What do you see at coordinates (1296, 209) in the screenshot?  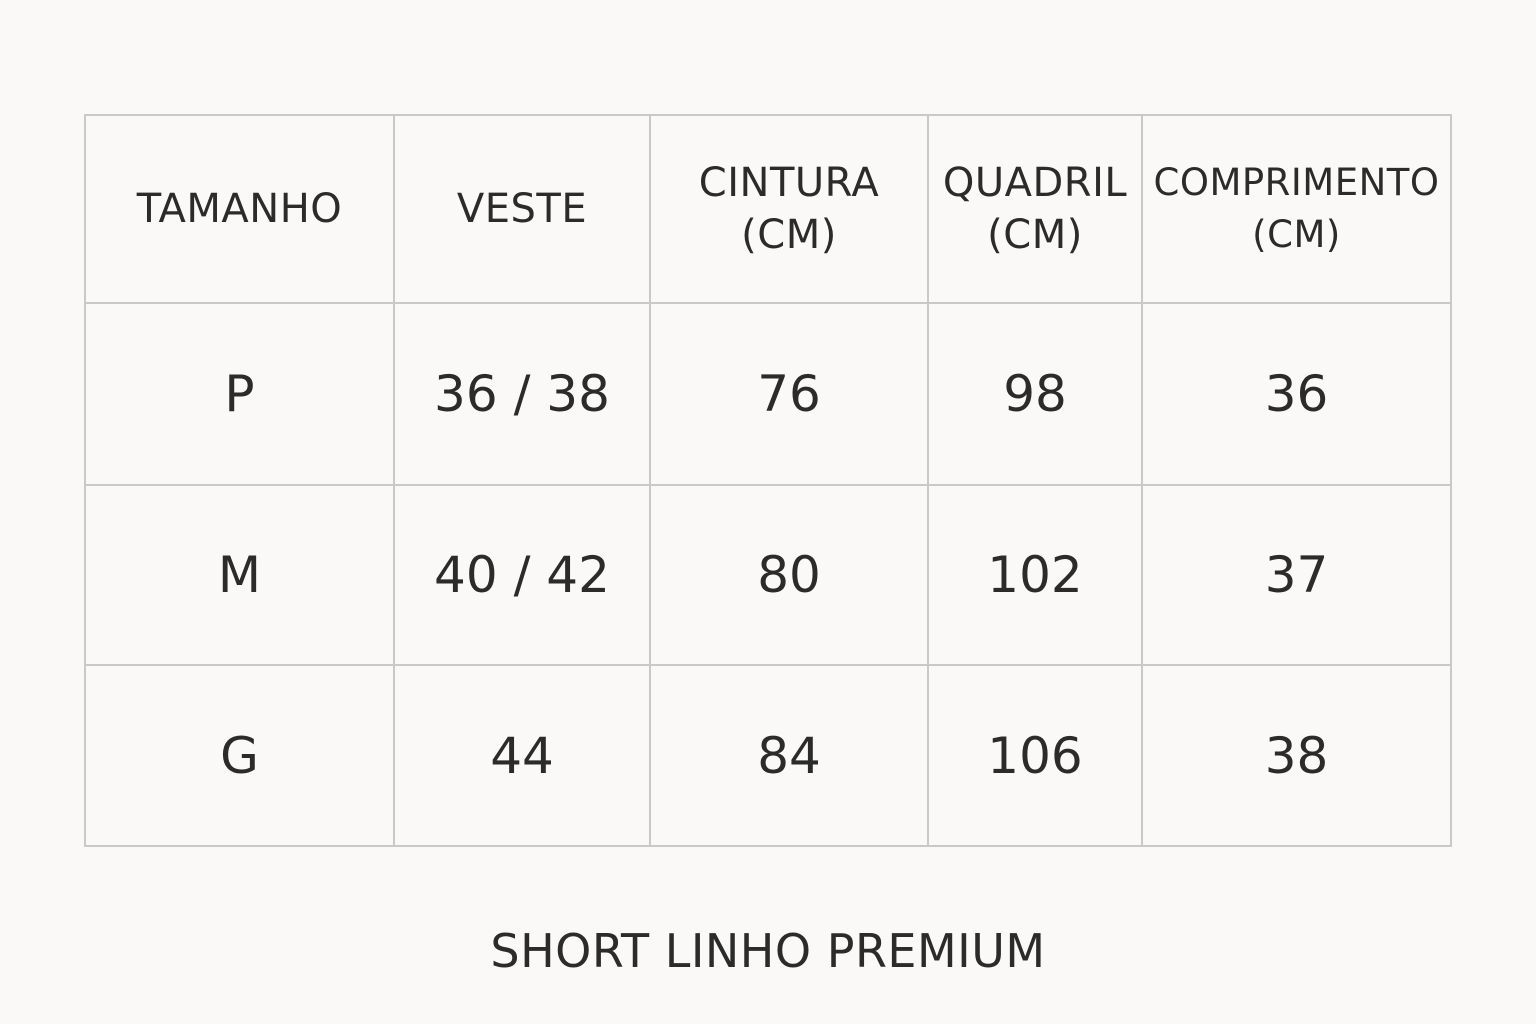 I see `header-comprimento: COMPRIMENTO (CM)` at bounding box center [1296, 209].